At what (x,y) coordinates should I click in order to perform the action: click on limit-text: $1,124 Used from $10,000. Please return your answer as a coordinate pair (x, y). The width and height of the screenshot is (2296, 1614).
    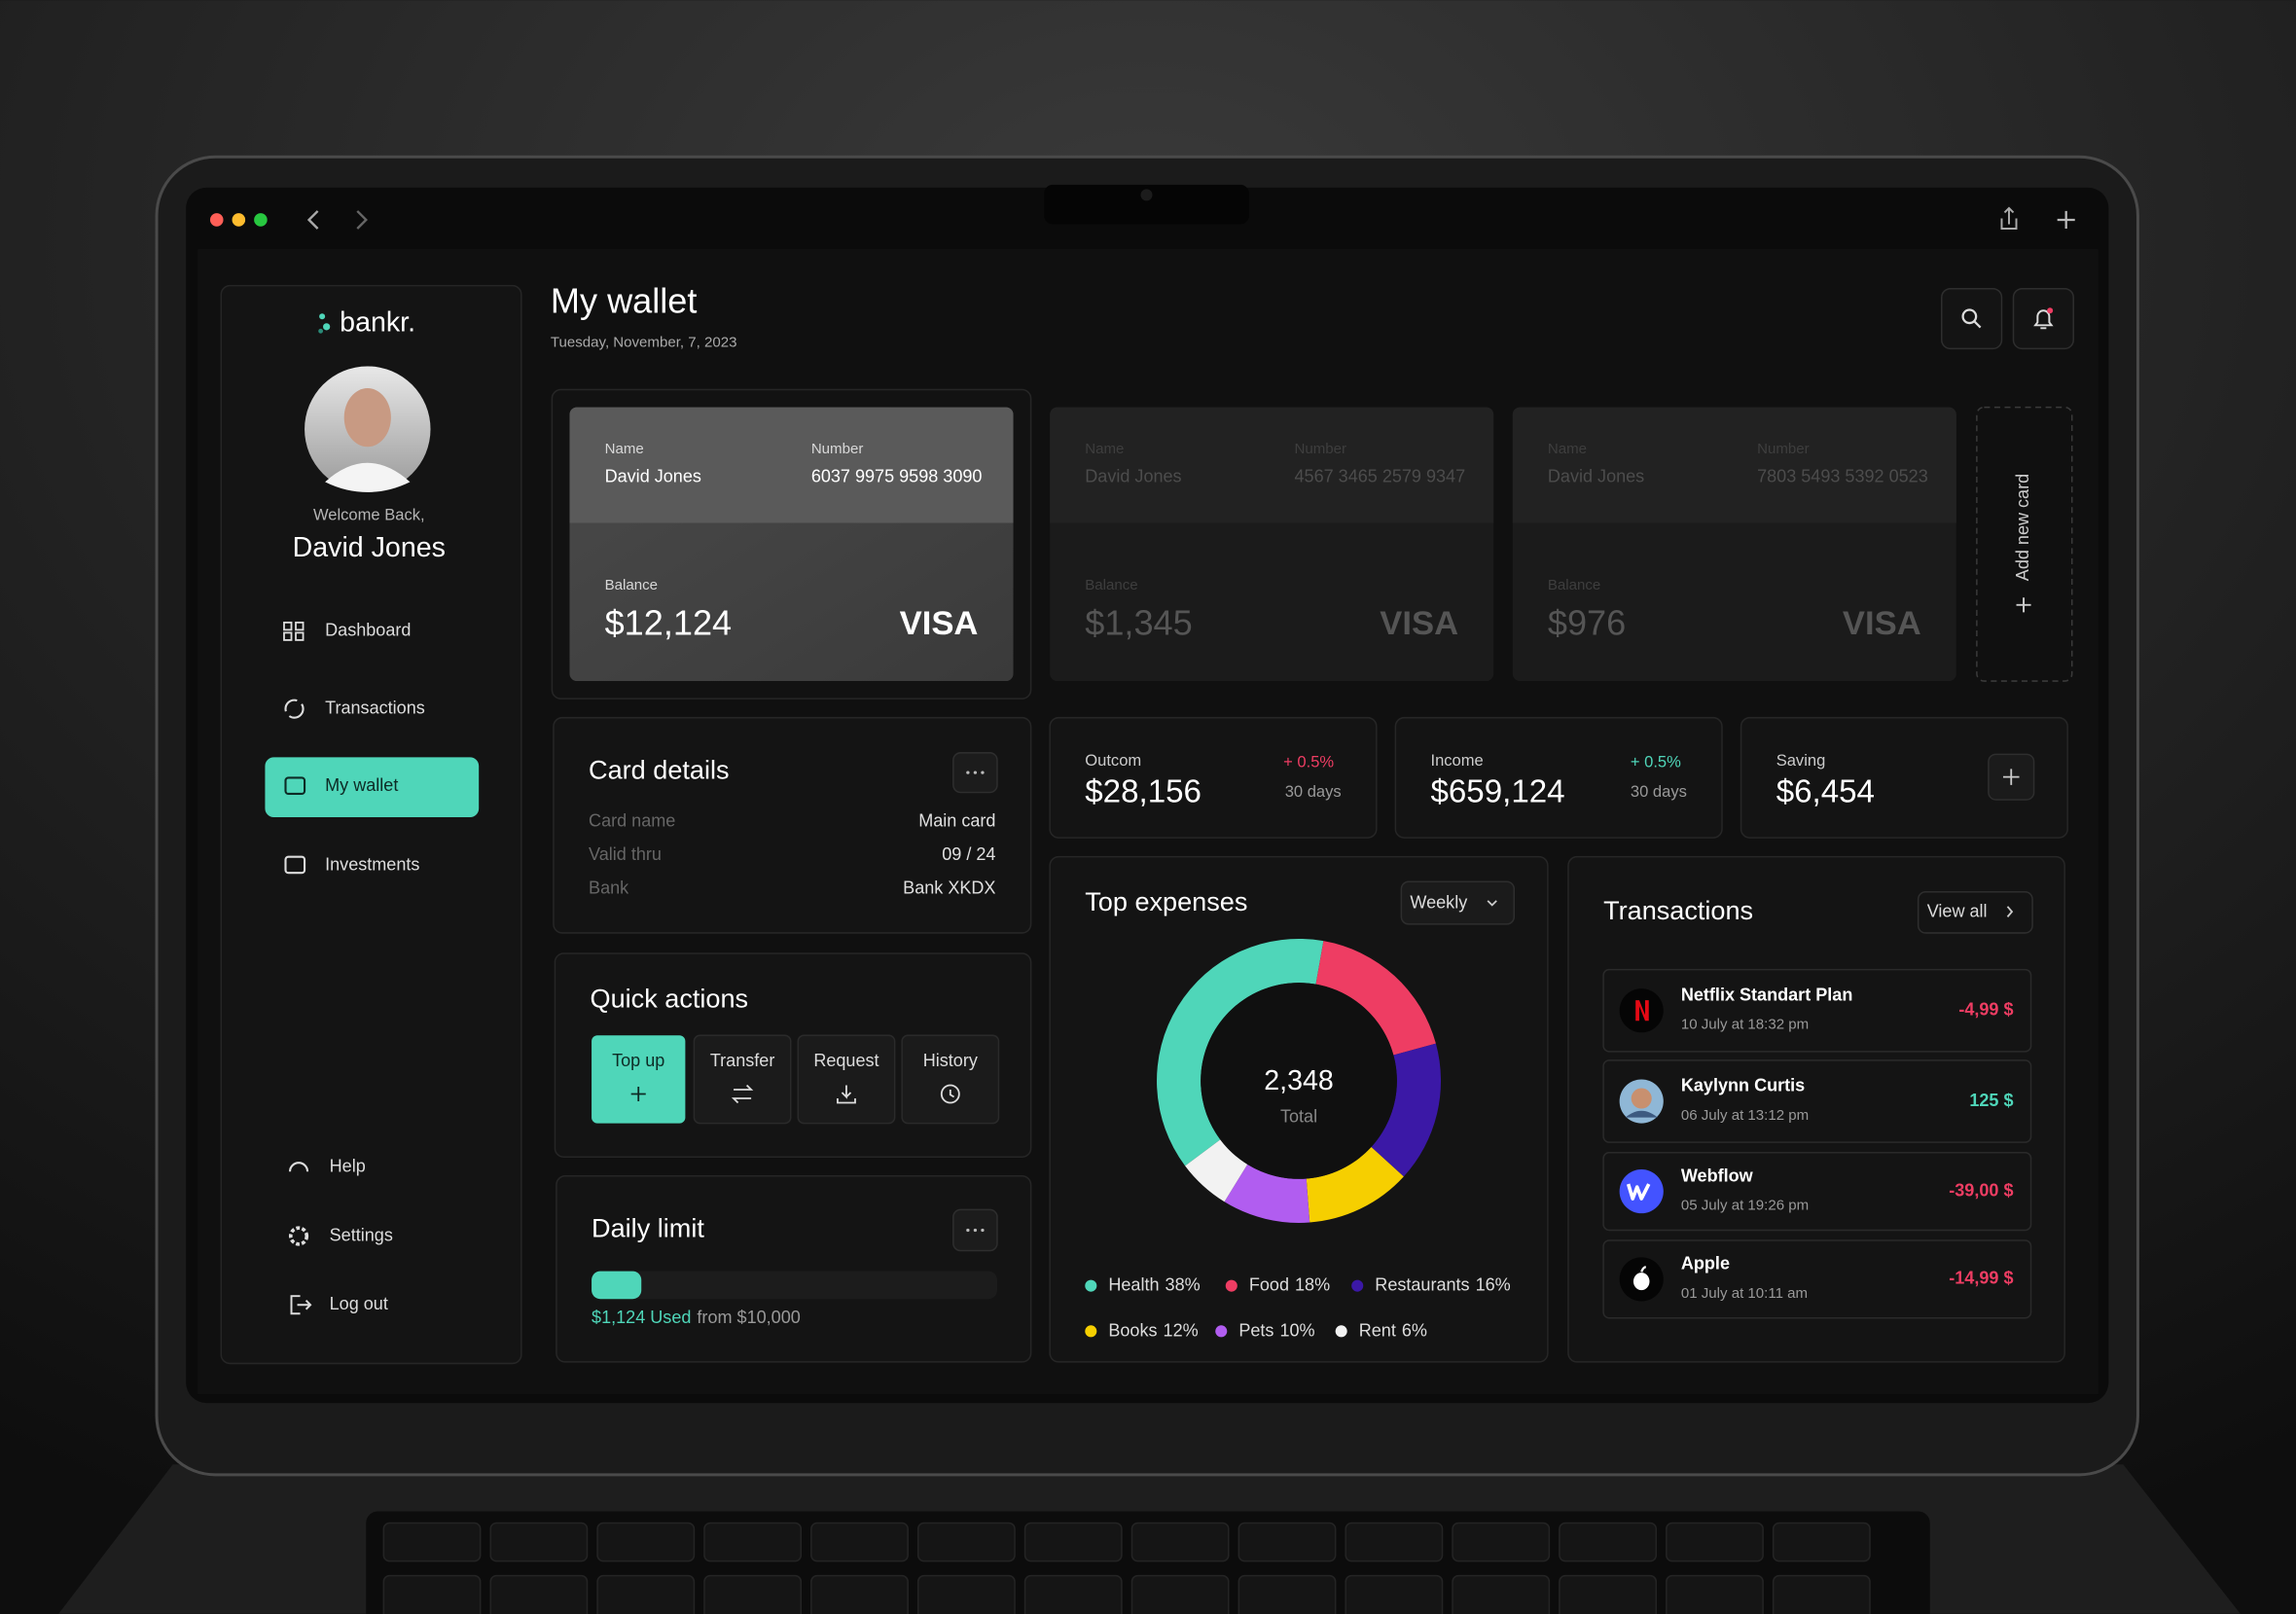
    Looking at the image, I should click on (696, 1317).